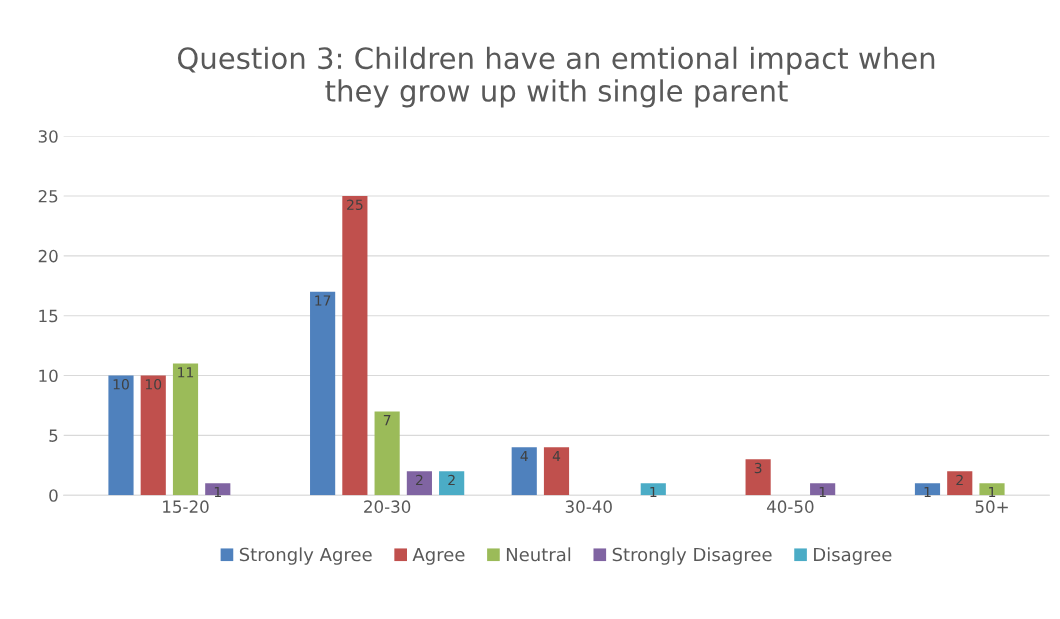 This screenshot has width=1060, height=619. I want to click on legend-label: Agree, so click(438, 556).